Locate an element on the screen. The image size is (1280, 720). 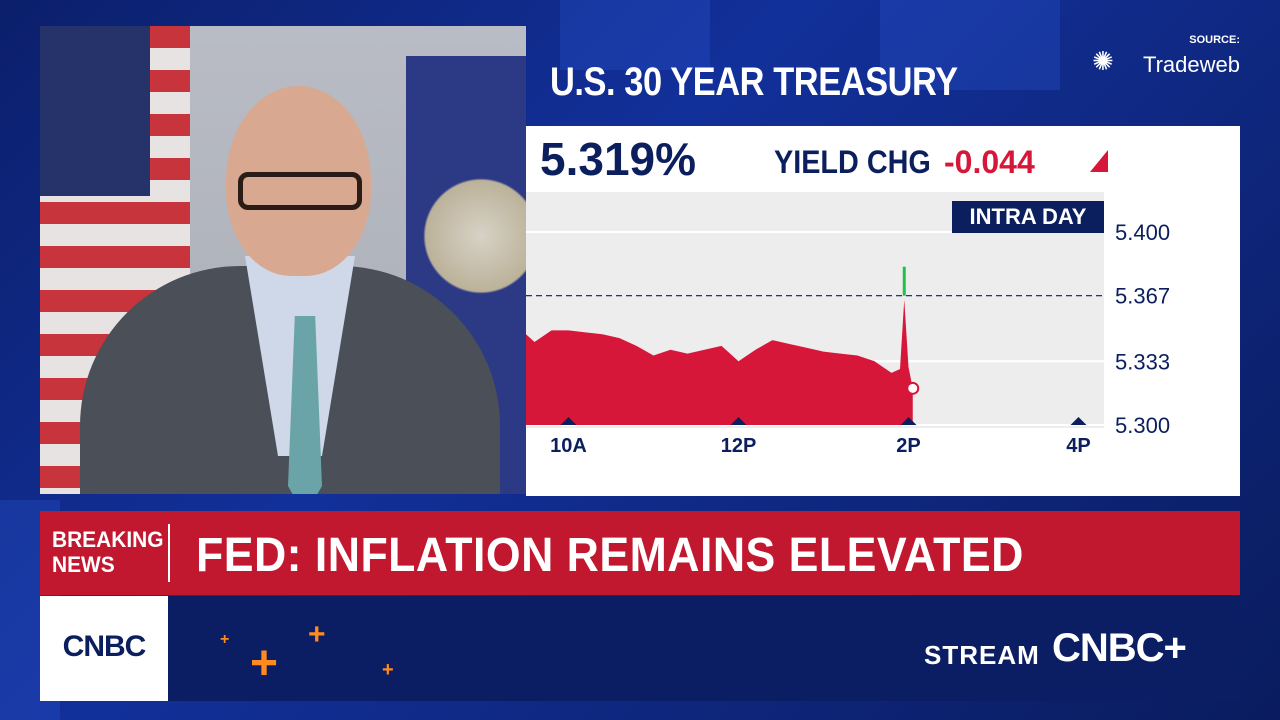
bottom-bar is located at coordinates (640, 648).